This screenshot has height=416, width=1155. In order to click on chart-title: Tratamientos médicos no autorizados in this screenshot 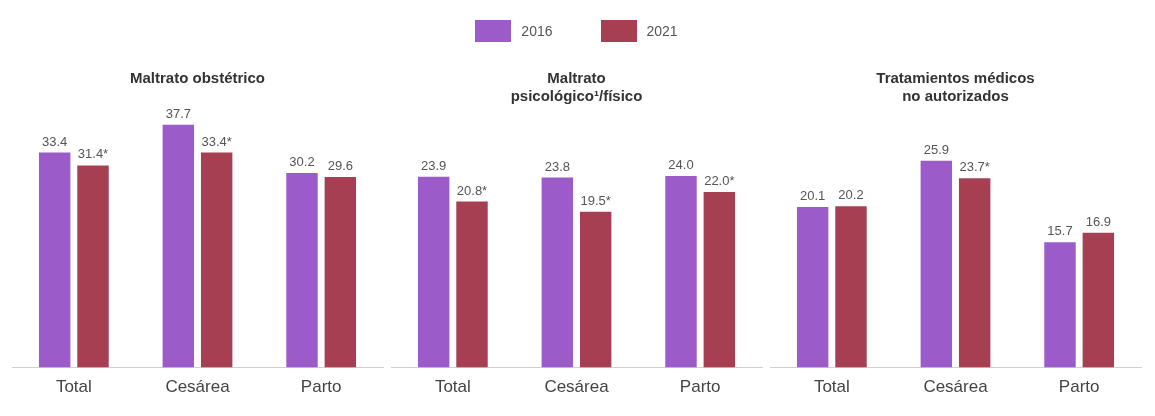, I will do `click(955, 87)`.